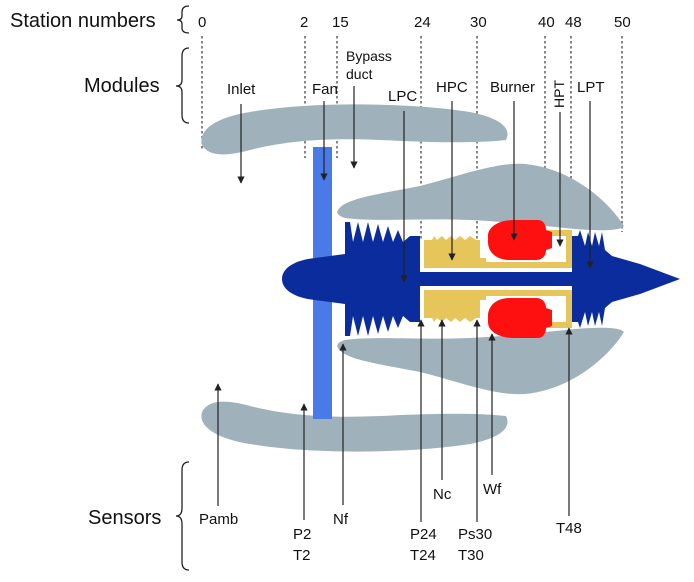  What do you see at coordinates (423, 534) in the screenshot?
I see `sensor-p24: P24` at bounding box center [423, 534].